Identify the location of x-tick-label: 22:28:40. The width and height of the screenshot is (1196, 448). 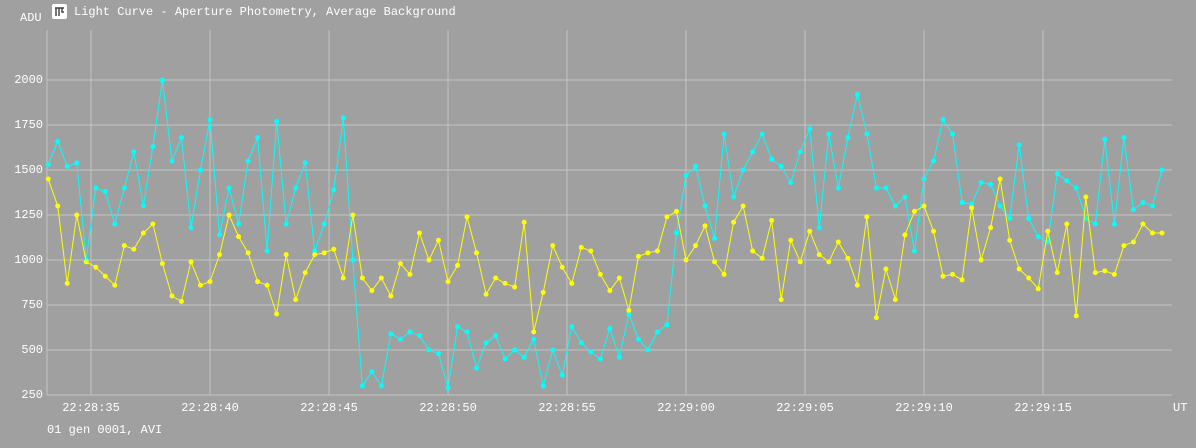
(210, 408).